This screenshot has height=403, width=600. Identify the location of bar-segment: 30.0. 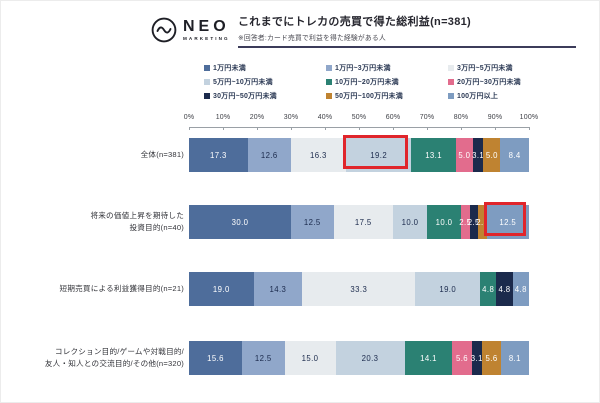
(240, 222).